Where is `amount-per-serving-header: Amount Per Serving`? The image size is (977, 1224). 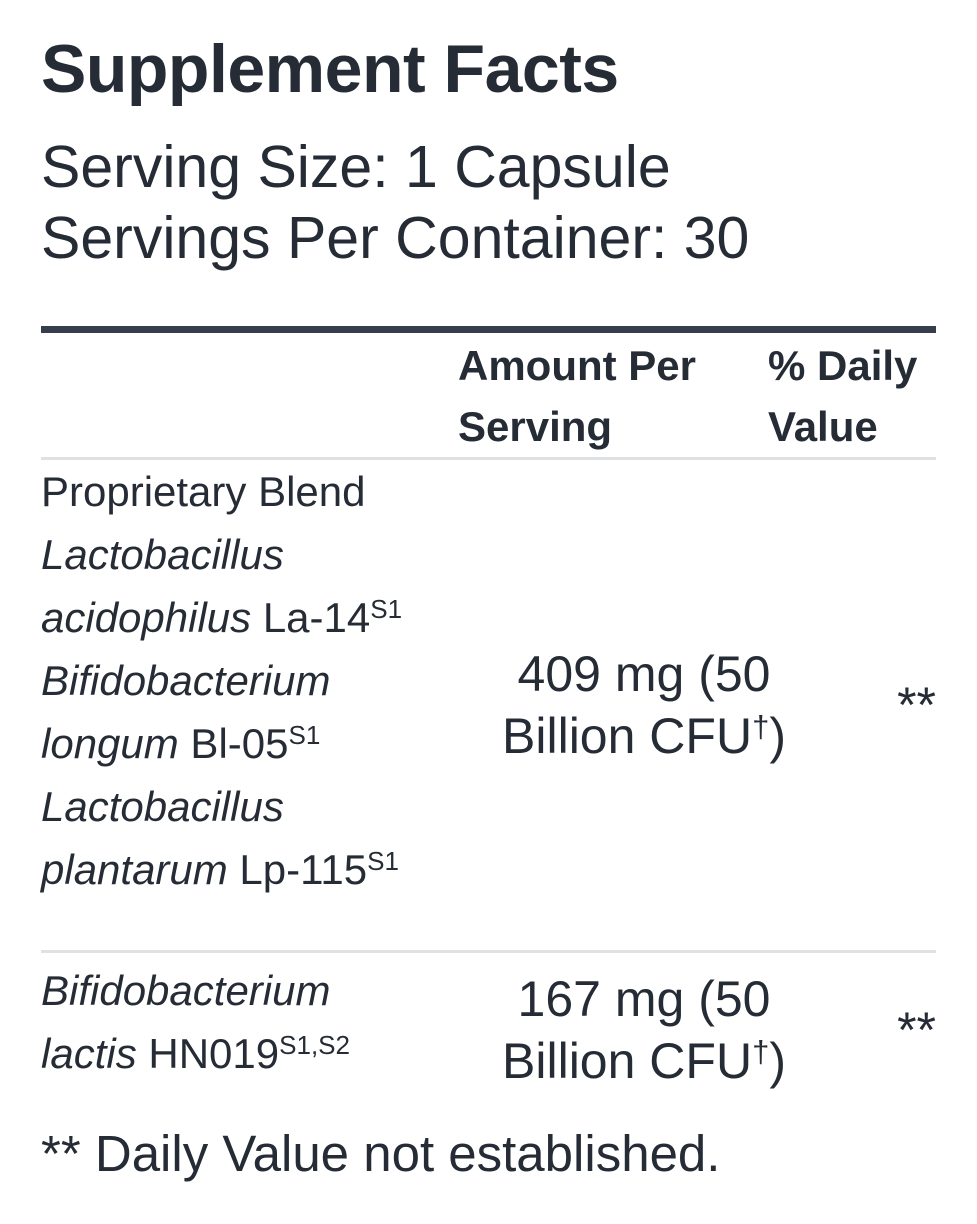
amount-per-serving-header: Amount Per Serving is located at coordinates (577, 396).